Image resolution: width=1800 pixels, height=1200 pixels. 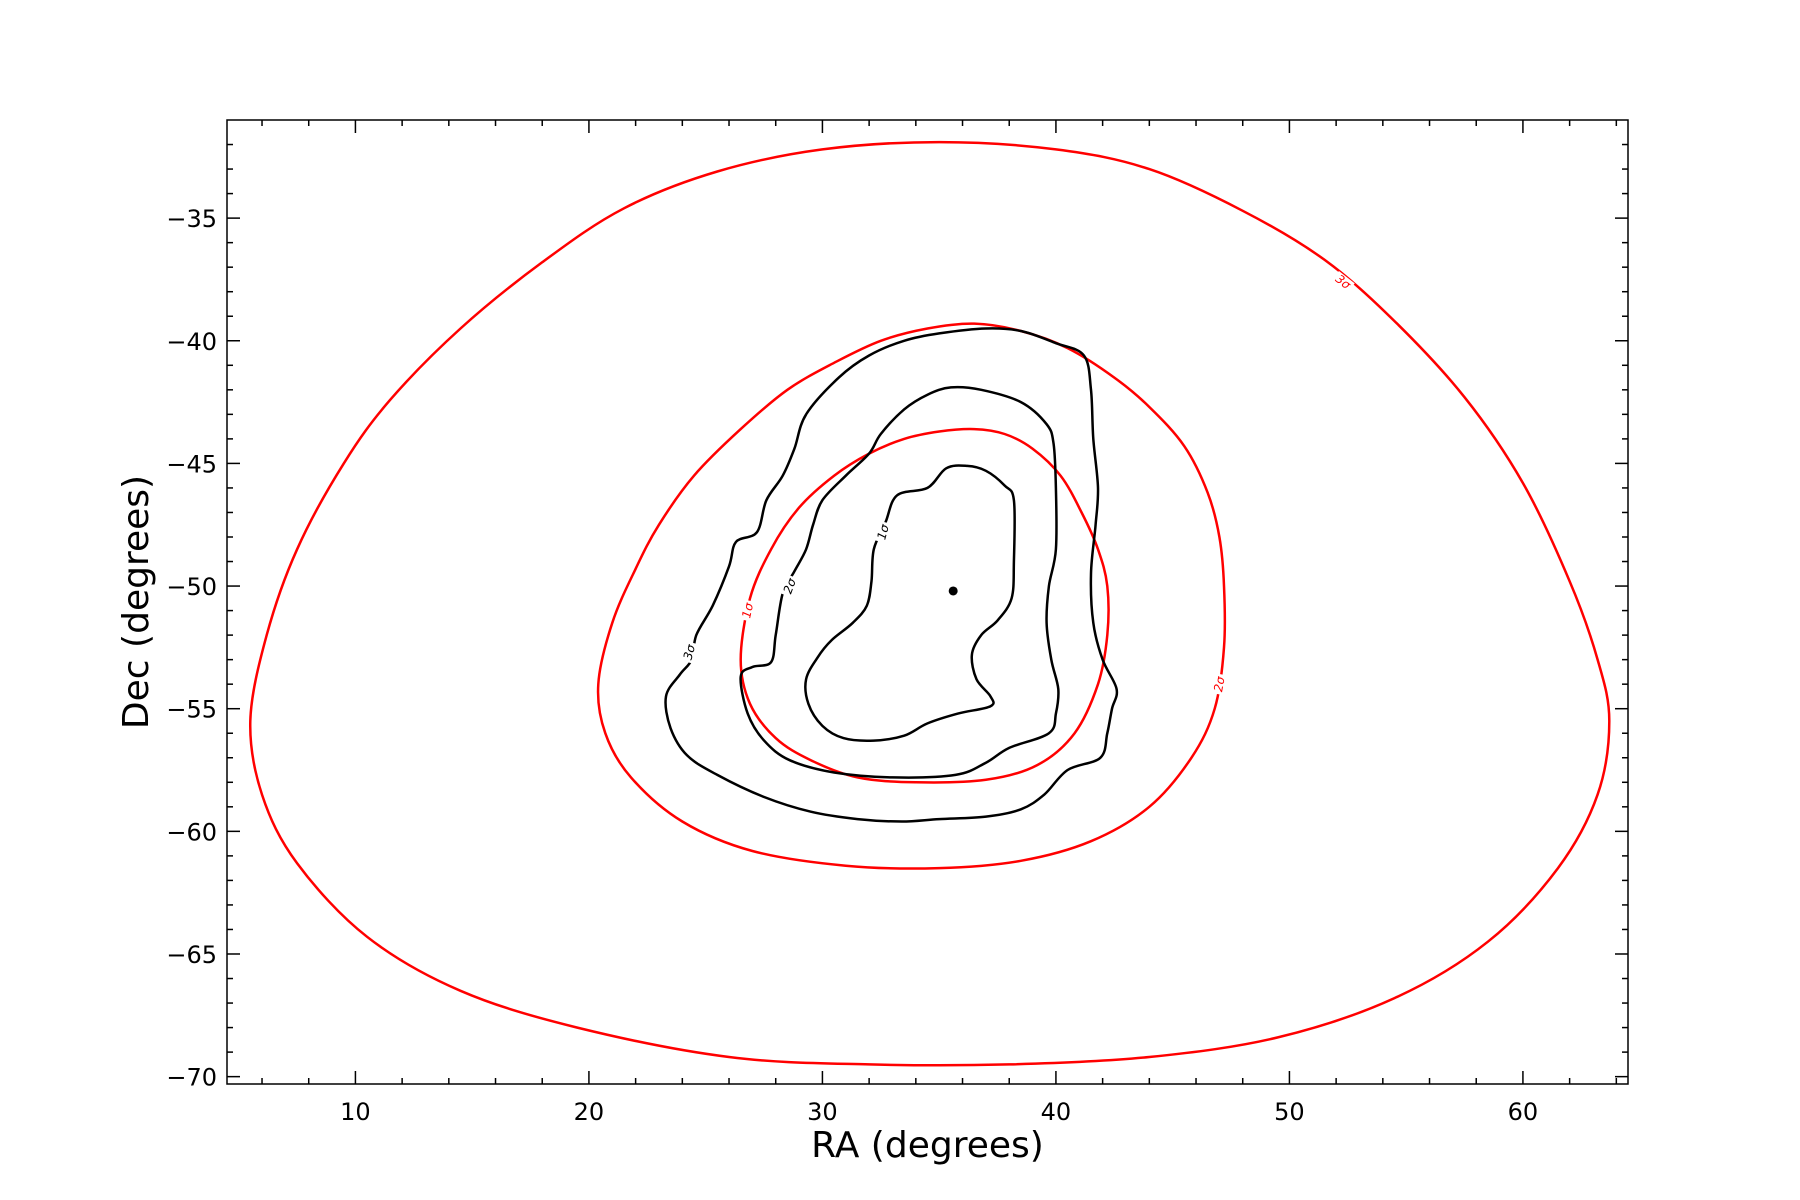 I want to click on y-tick-label: −70, so click(x=191, y=1078).